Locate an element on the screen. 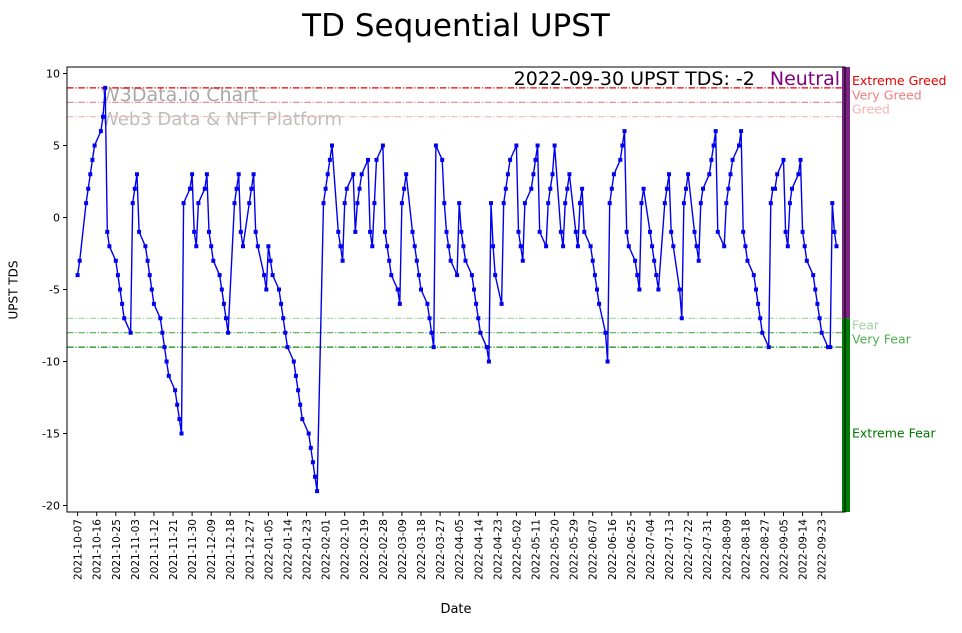 Image resolution: width=962 pixels, height=633 pixels. x-tick-label: 2021-11-30 is located at coordinates (193, 549).